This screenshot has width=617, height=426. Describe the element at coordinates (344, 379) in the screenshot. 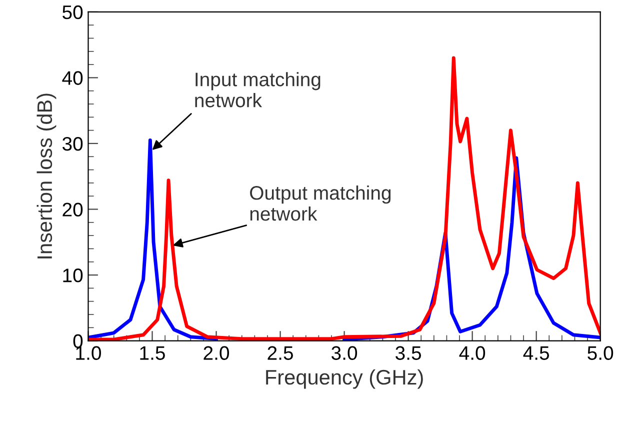

I see `x-axis-title: Frequency (GHz)` at that location.